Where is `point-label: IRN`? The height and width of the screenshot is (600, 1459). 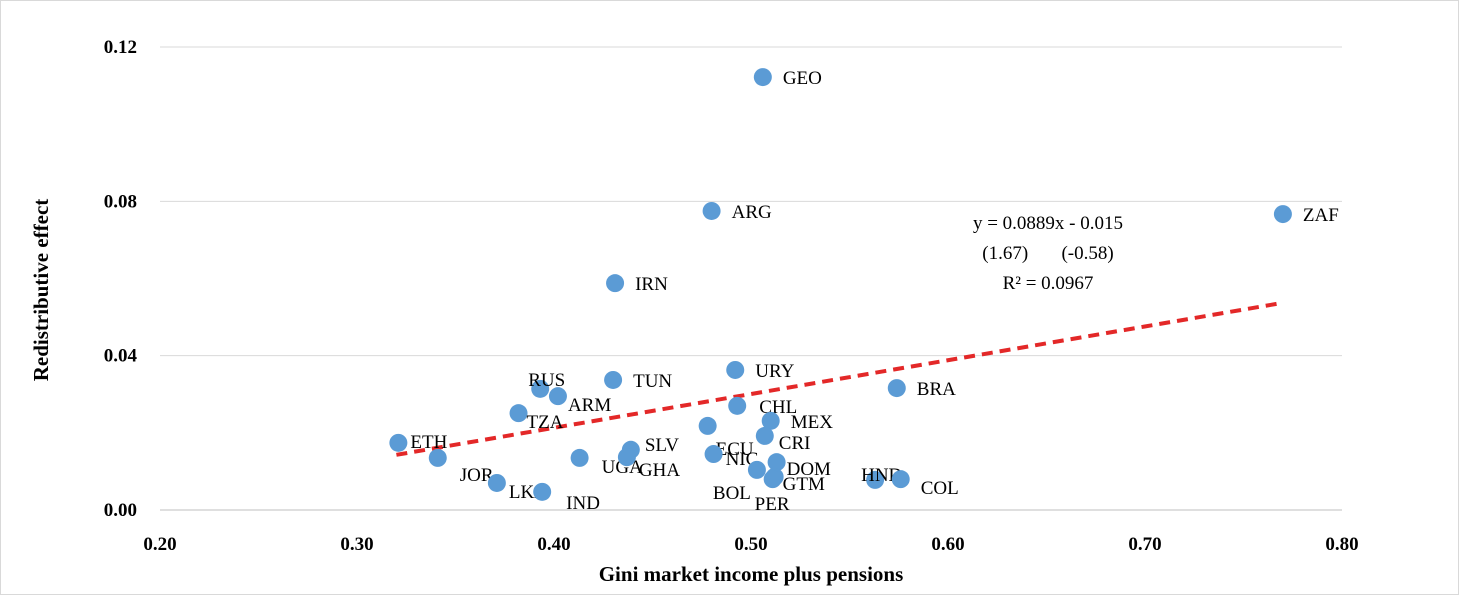 point-label: IRN is located at coordinates (651, 284).